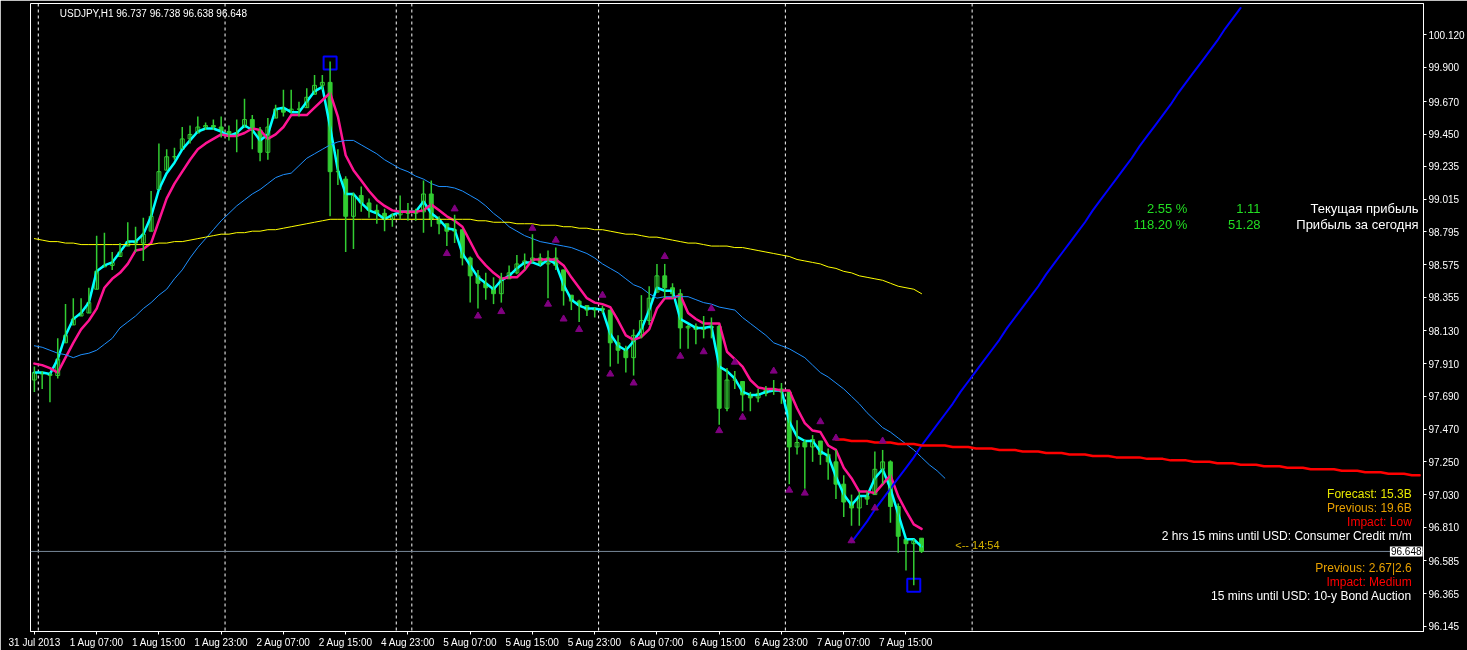 This screenshot has width=1467, height=650. Describe the element at coordinates (1444, 331) in the screenshot. I see `y-tick-label: 98.130` at that location.